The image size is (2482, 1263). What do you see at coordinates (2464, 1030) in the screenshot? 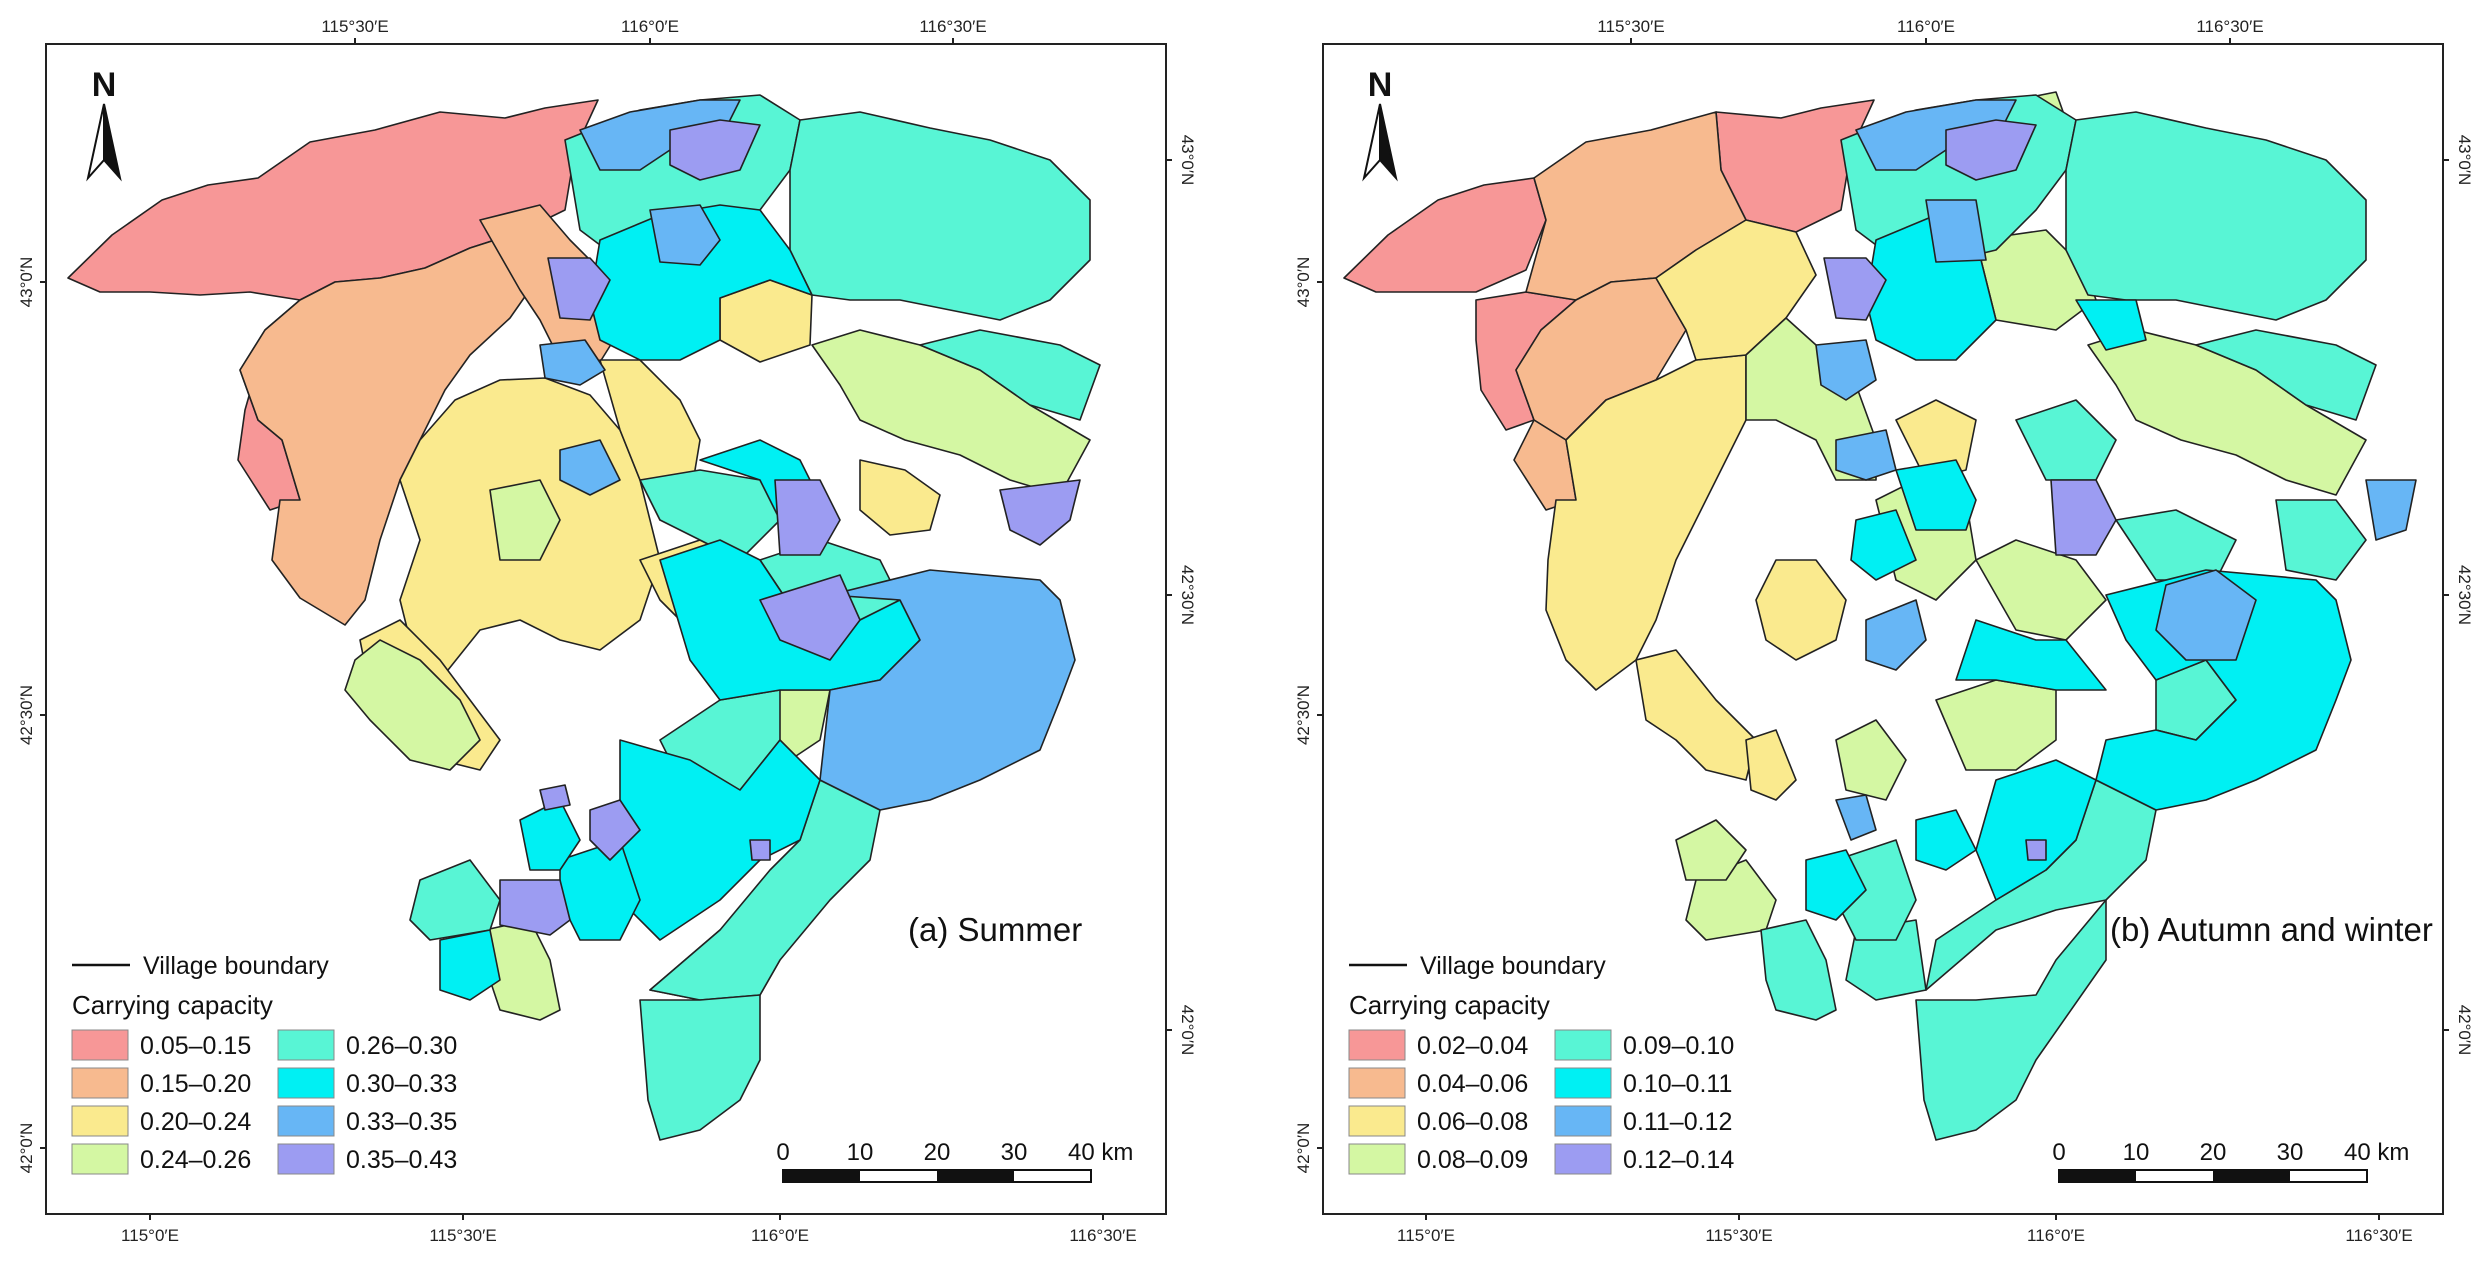
I see `right-tick-label: 42°0′N` at bounding box center [2464, 1030].